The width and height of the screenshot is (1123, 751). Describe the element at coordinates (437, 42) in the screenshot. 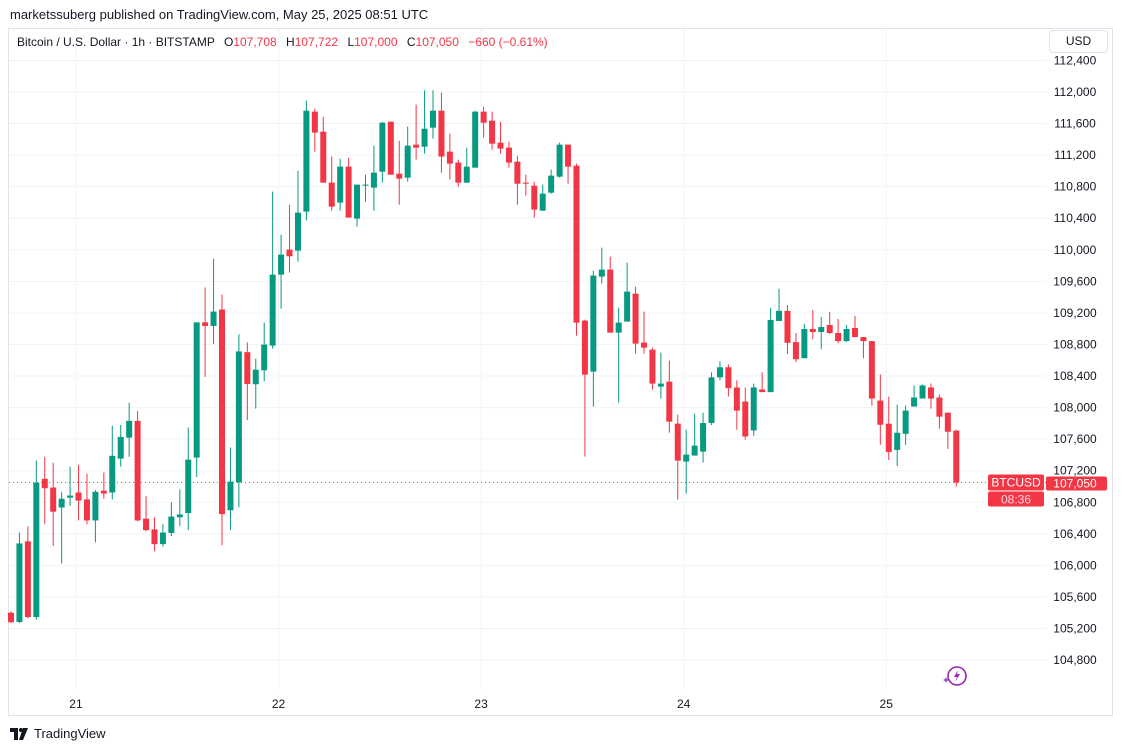

I see `close-value: 107,050` at that location.